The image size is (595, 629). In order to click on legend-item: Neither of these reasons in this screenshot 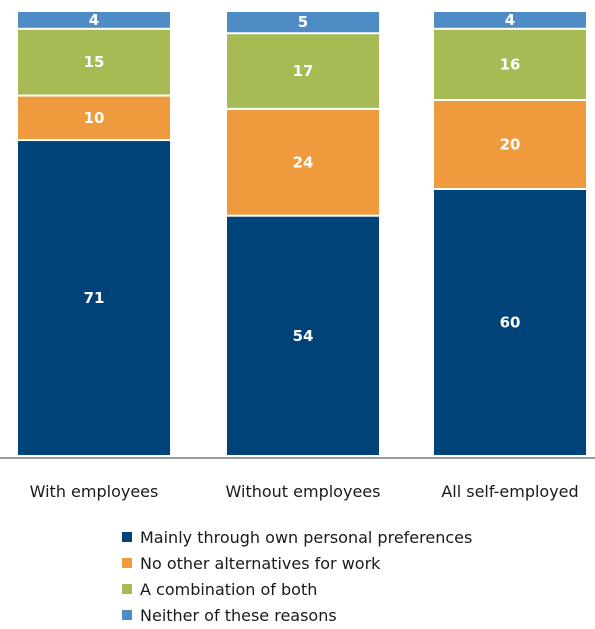, I will do `click(297, 615)`.